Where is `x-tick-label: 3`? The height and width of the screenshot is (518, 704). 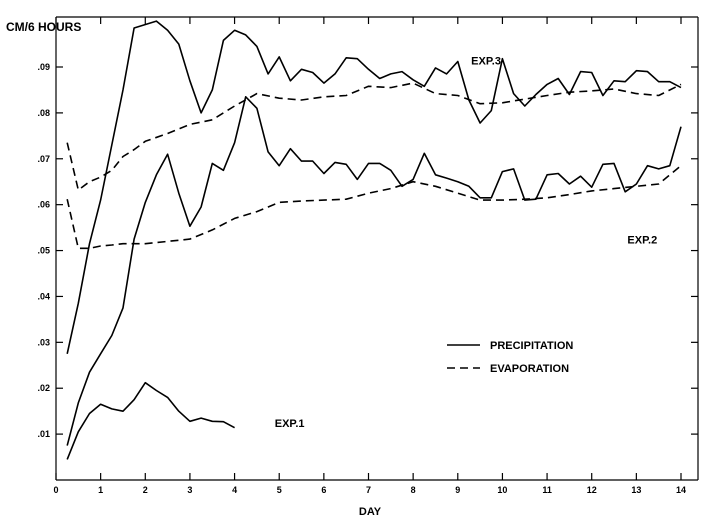
x-tick-label: 3 is located at coordinates (189, 490).